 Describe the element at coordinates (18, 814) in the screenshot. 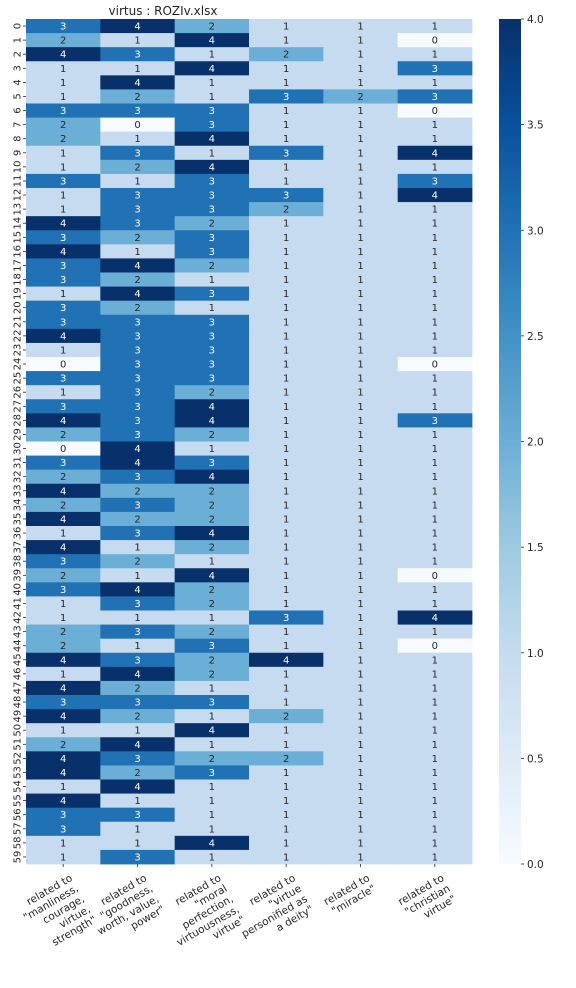

I see `y-tick-label: 56` at that location.